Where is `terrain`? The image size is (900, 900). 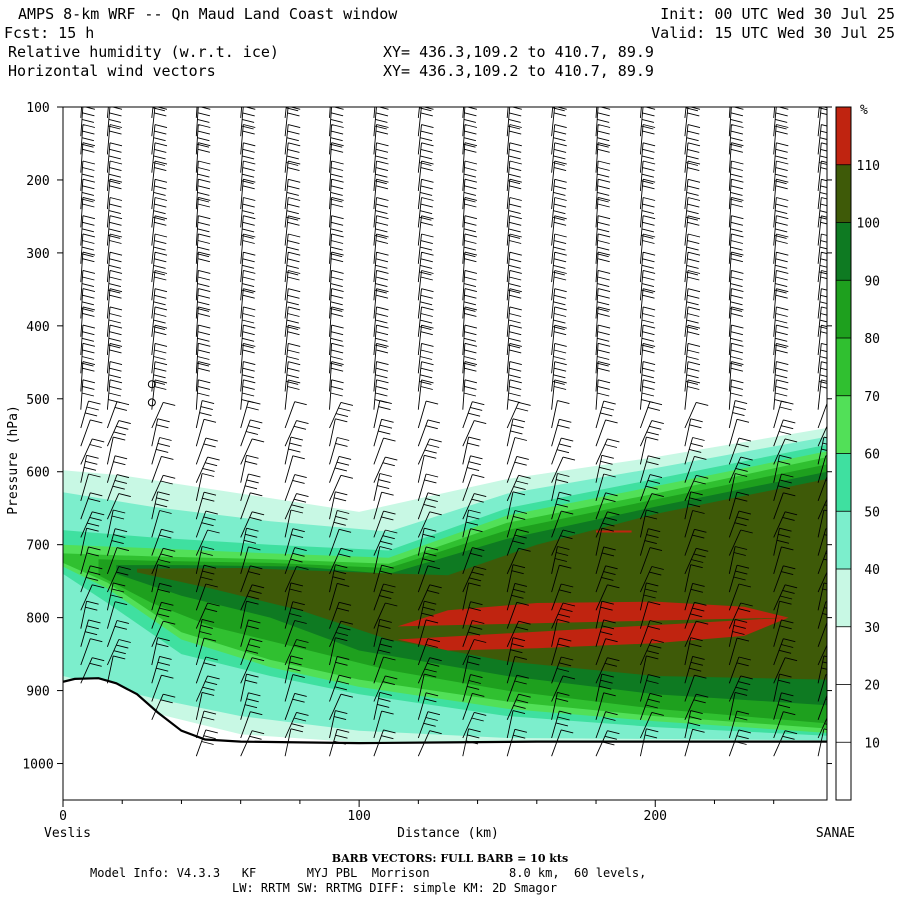 terrain is located at coordinates (445, 738).